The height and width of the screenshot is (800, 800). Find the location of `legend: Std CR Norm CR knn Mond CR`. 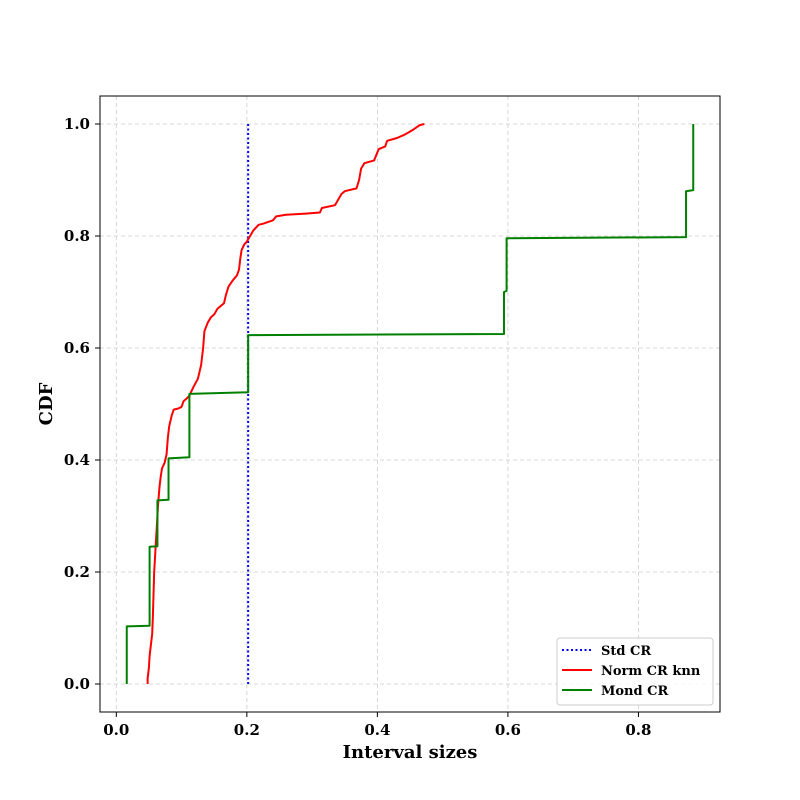

legend: Std CR Norm CR knn Mond CR is located at coordinates (635, 671).